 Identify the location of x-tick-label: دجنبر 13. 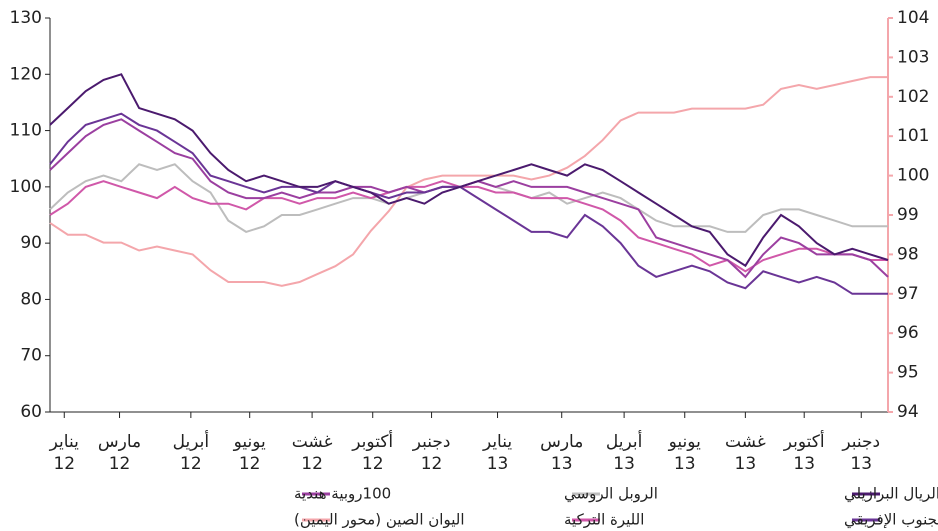
(860, 453).